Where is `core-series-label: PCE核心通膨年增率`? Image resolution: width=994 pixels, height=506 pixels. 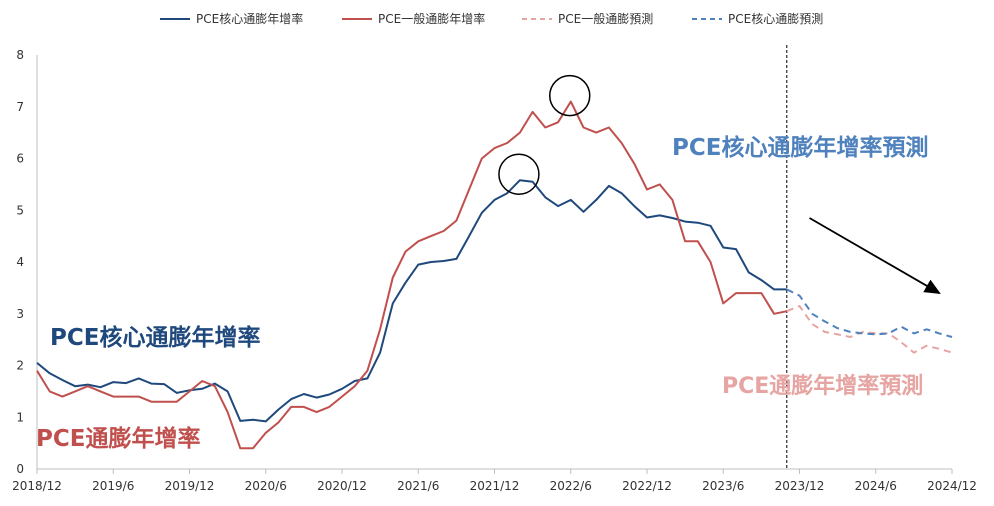
core-series-label: PCE核心通膨年增率 is located at coordinates (155, 337).